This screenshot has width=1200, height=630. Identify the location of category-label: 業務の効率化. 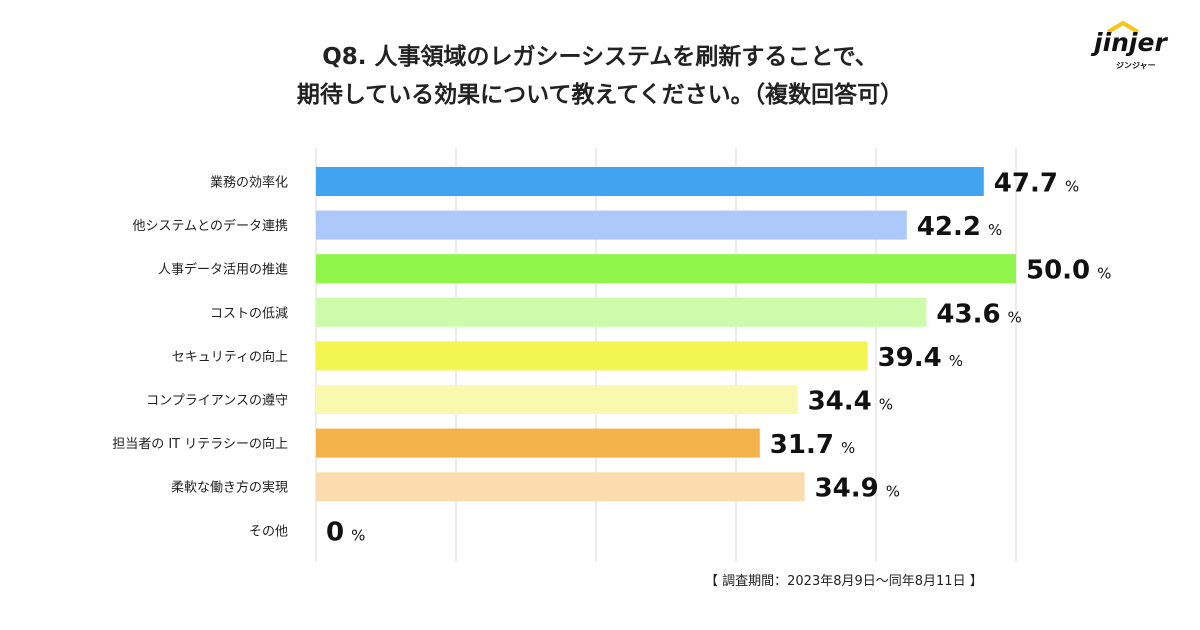
(249, 183).